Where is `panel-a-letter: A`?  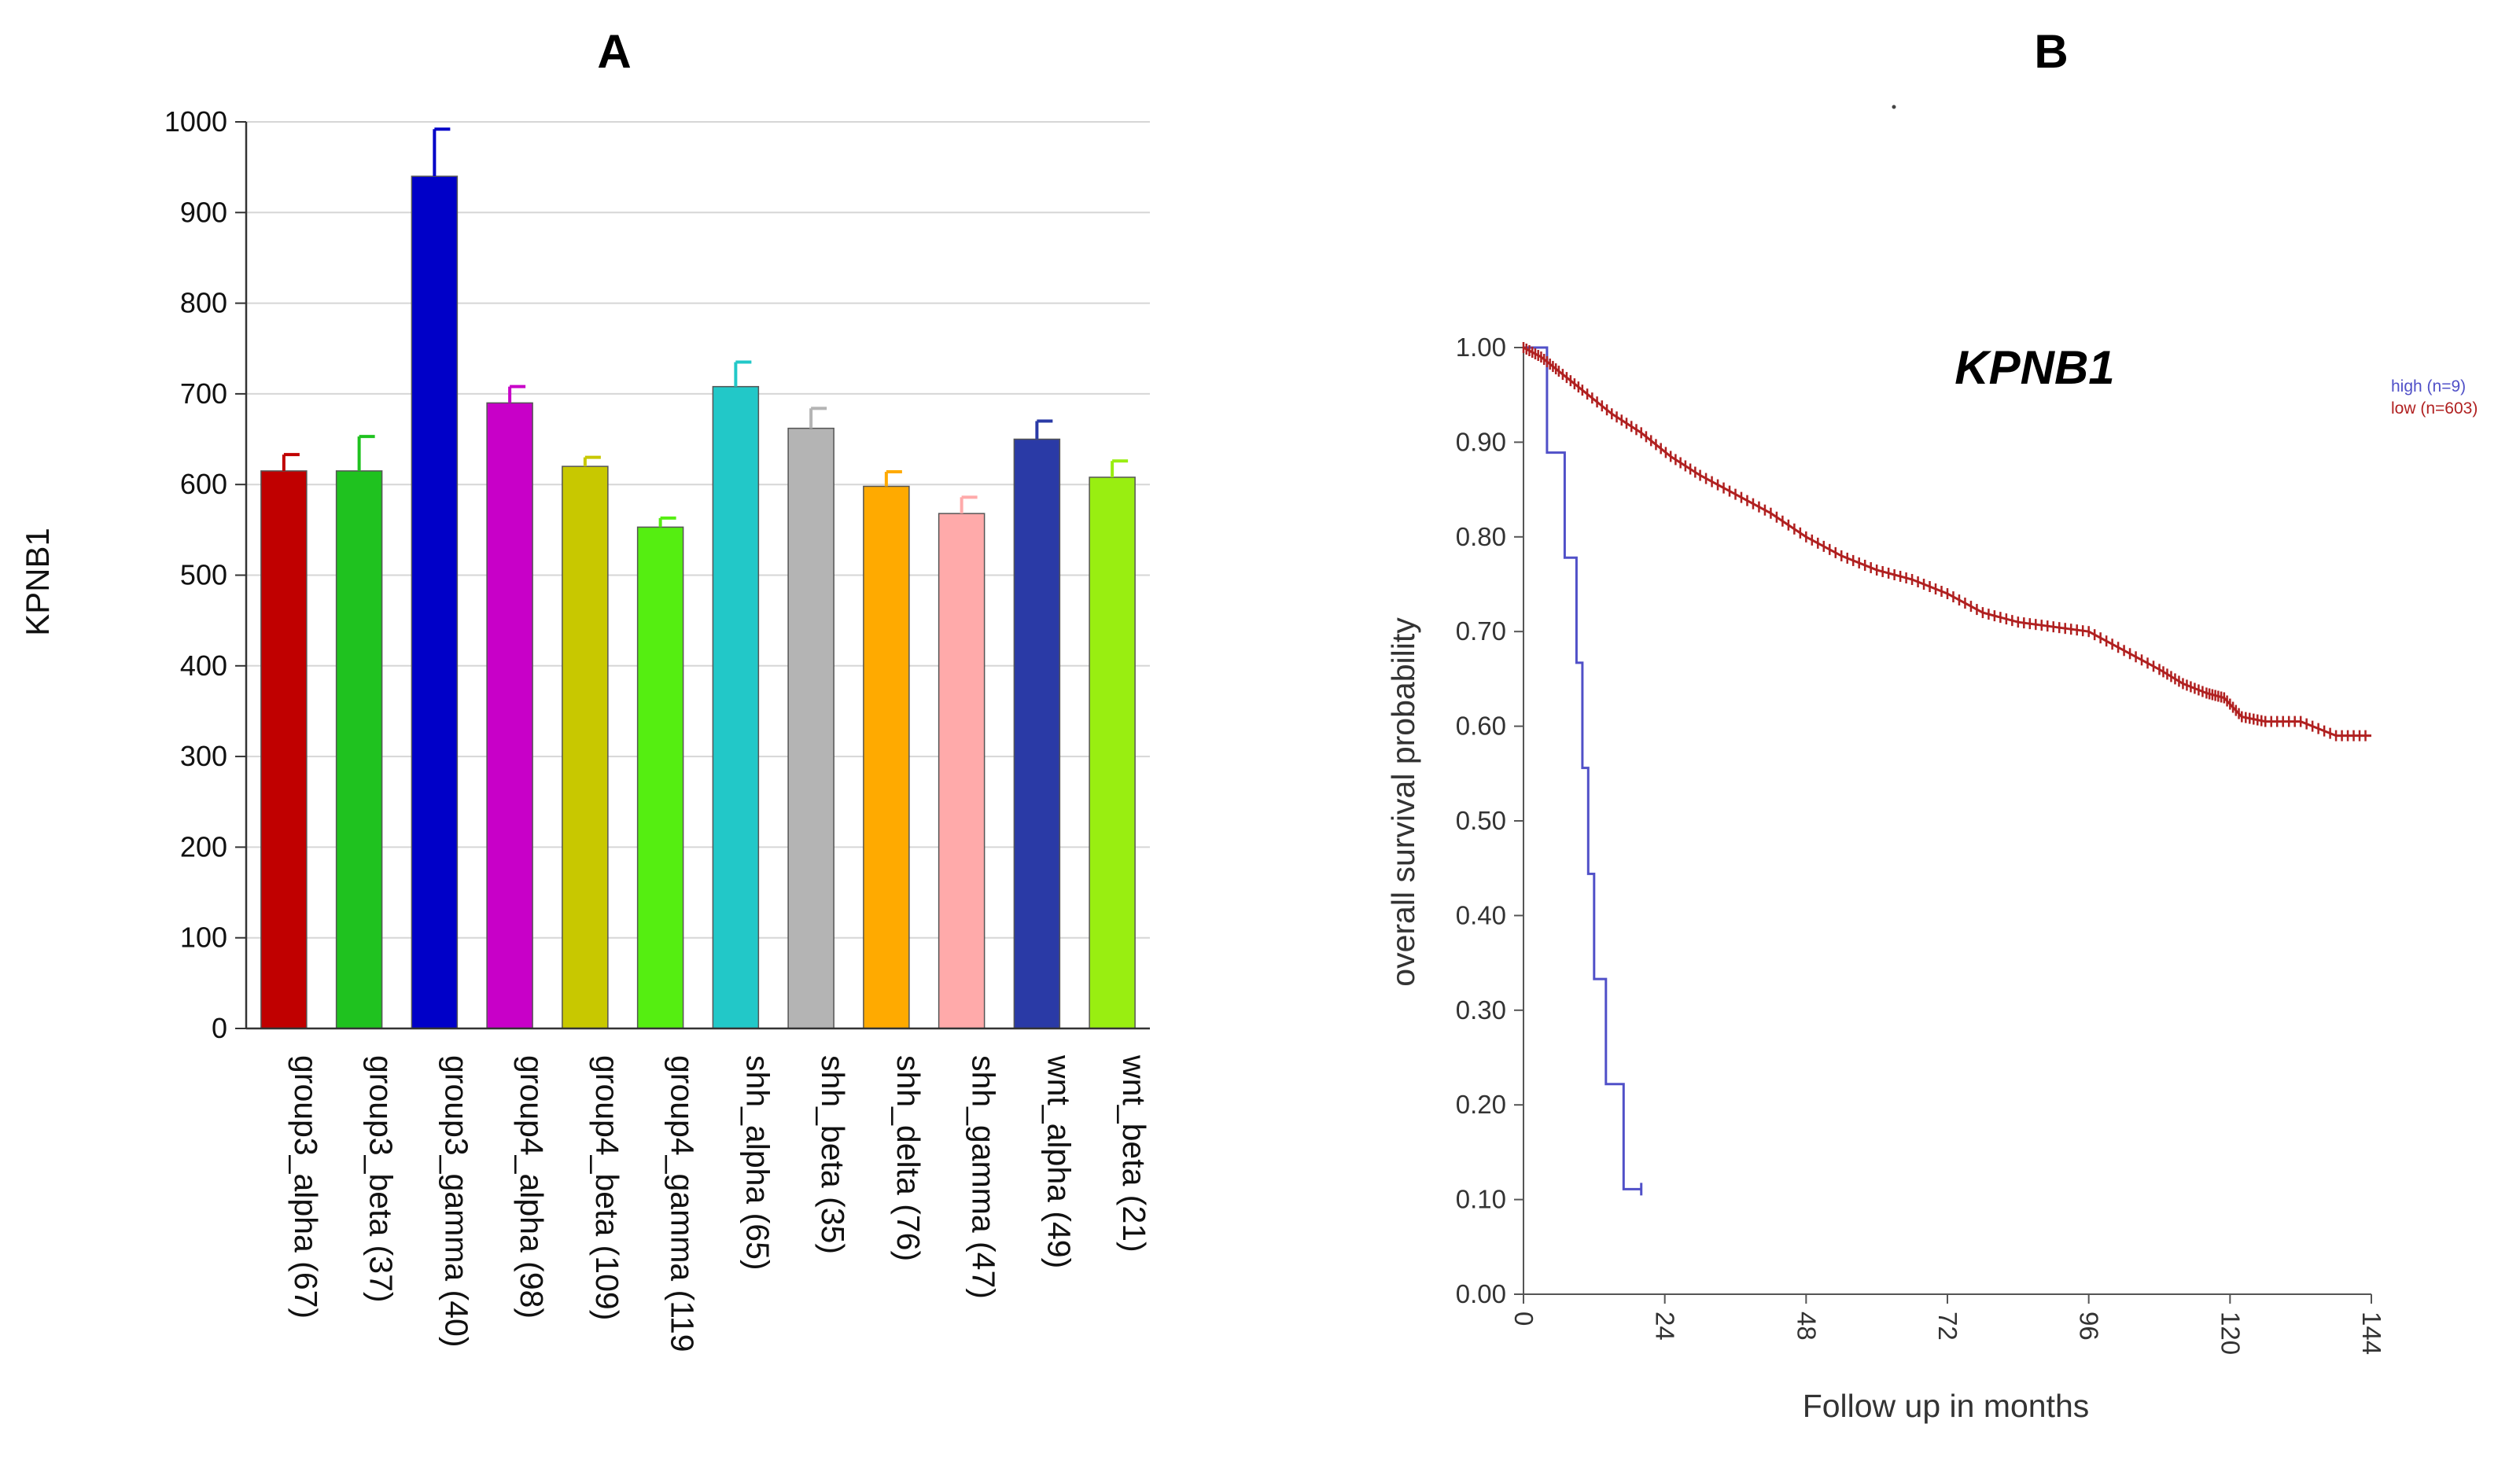 panel-a-letter: A is located at coordinates (614, 51).